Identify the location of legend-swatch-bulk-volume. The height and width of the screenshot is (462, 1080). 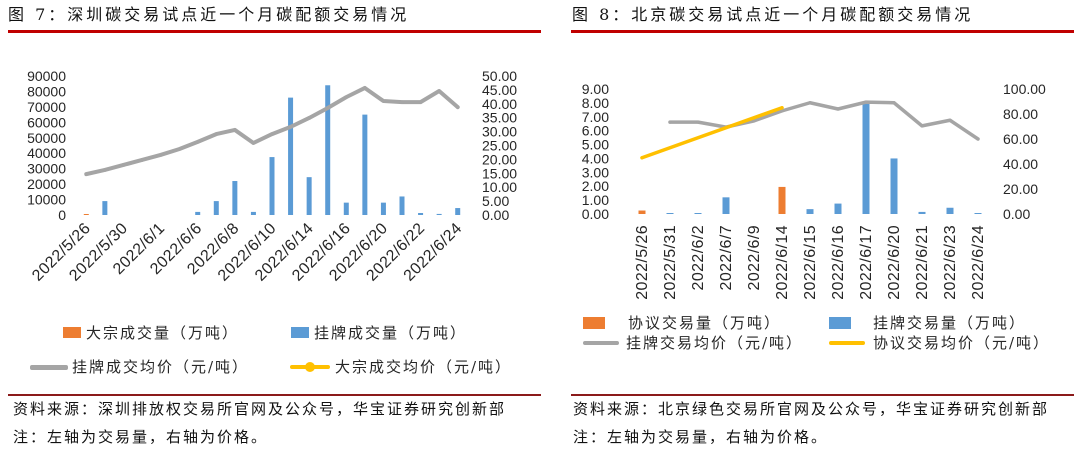
(72, 332).